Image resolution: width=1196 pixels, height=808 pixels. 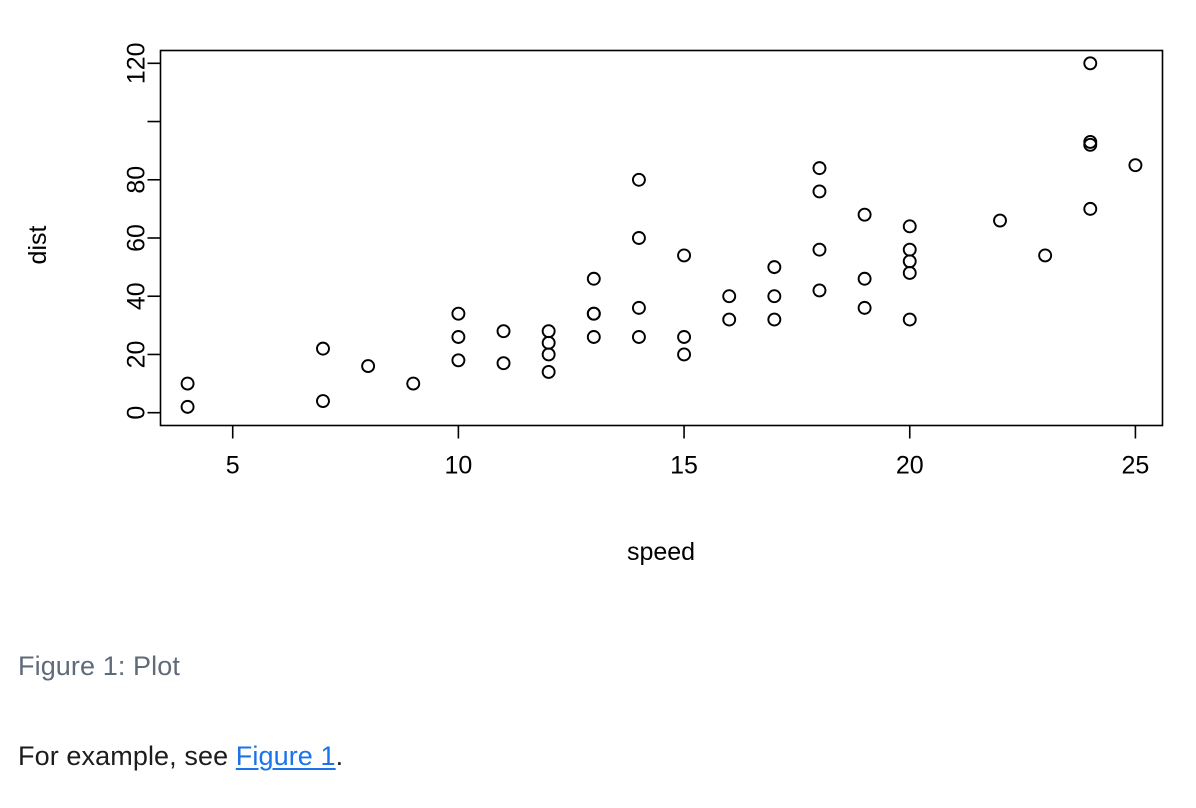 What do you see at coordinates (127, 756) in the screenshot?
I see `paragraph-prefix-text: For example, see` at bounding box center [127, 756].